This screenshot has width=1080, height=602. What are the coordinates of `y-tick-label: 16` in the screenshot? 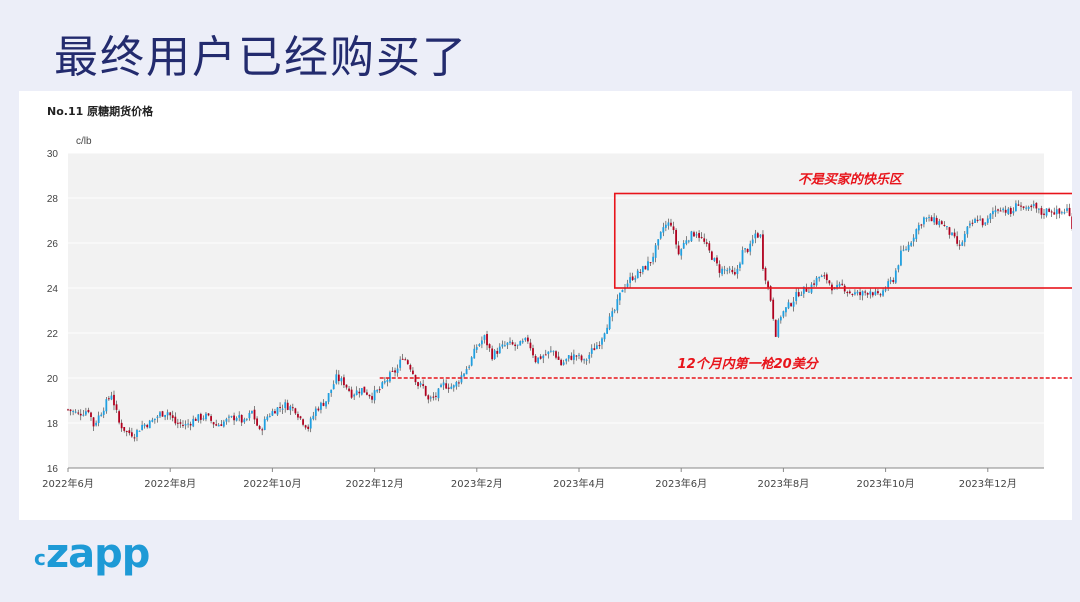 It's located at (53, 469).